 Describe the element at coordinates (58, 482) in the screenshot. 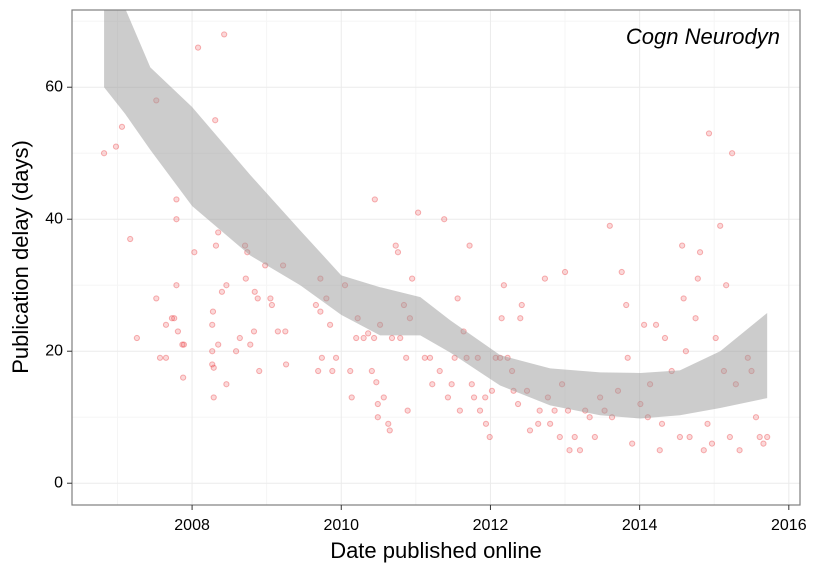

I see `y-tick-label: 0` at that location.